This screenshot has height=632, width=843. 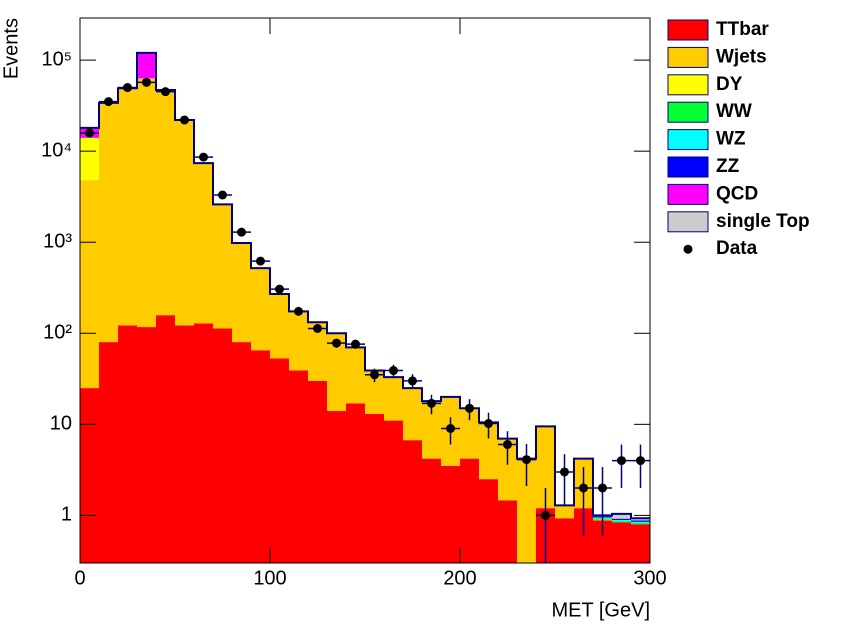 What do you see at coordinates (79, 578) in the screenshot?
I see `x-tick-label: 0` at bounding box center [79, 578].